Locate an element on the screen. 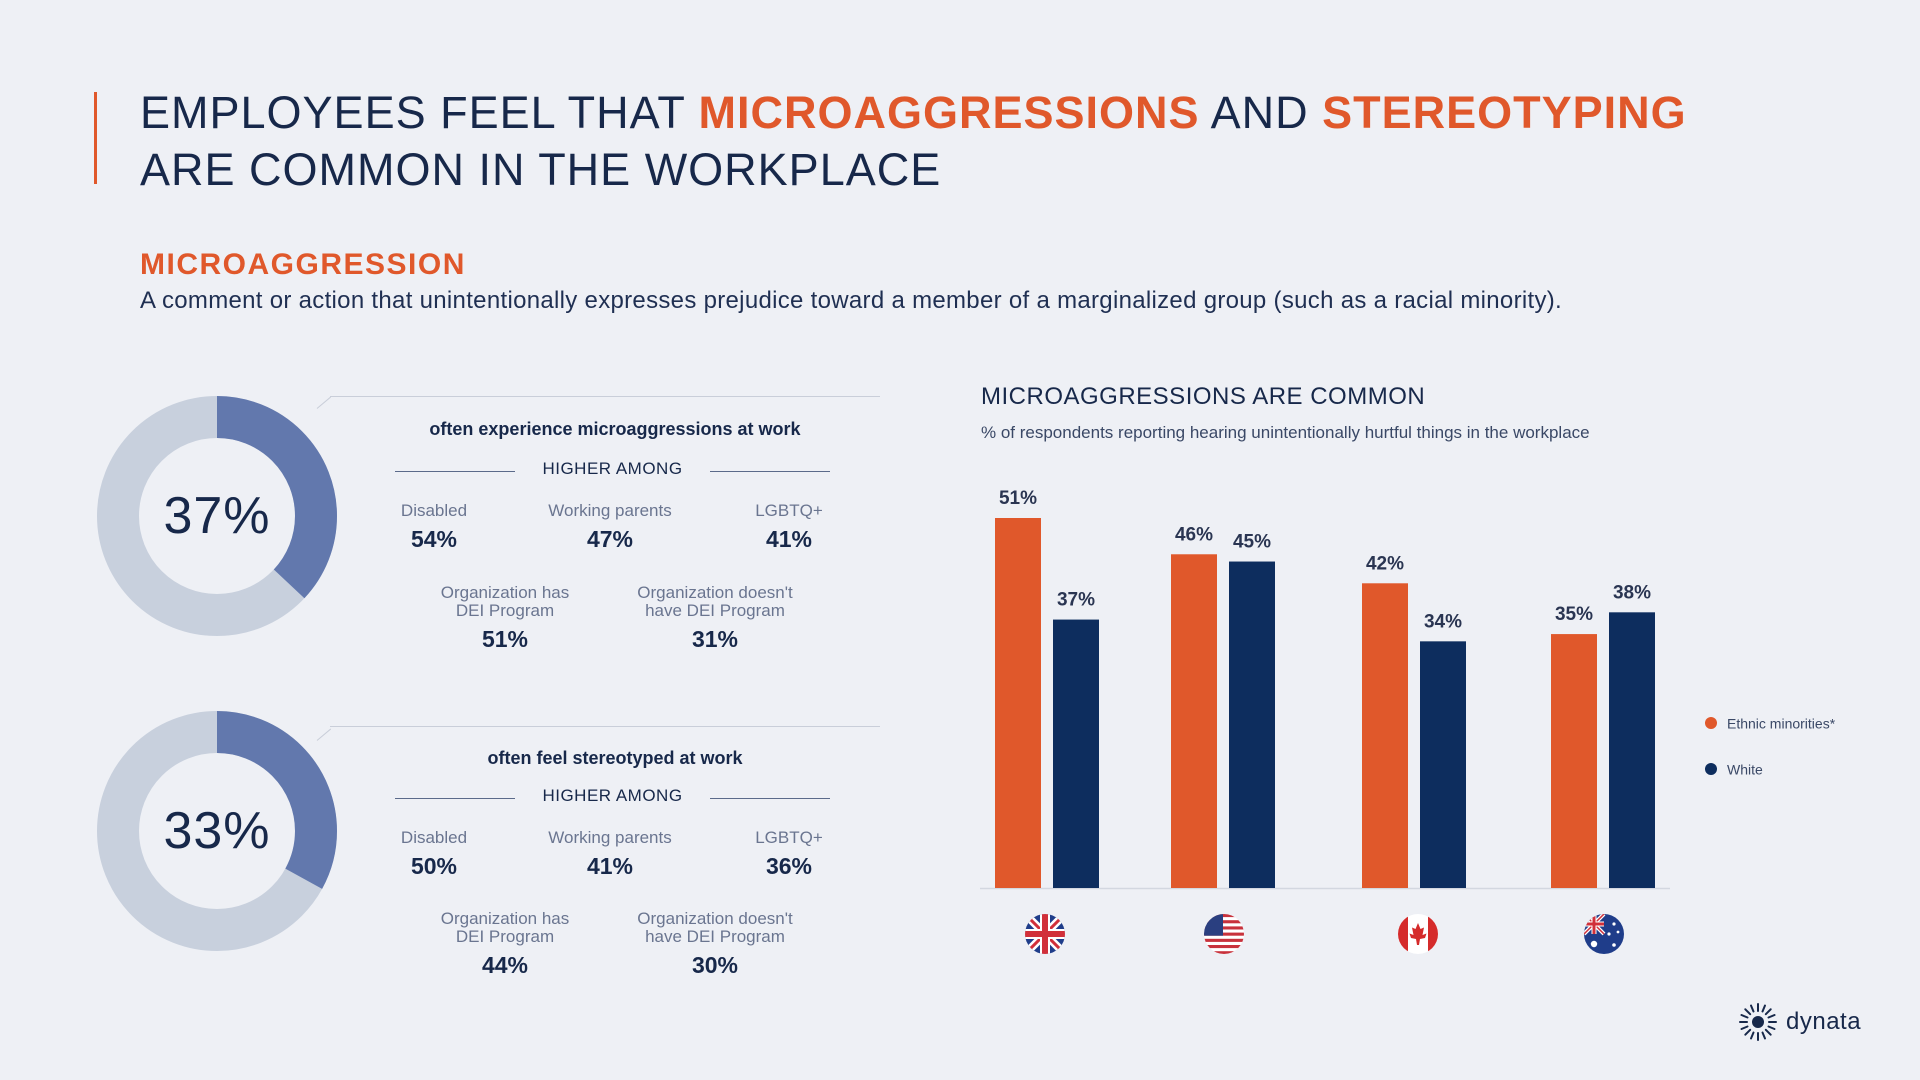 The width and height of the screenshot is (1920, 1080). stat-lgbtq: LGBTQ+ 36% is located at coordinates (789, 854).